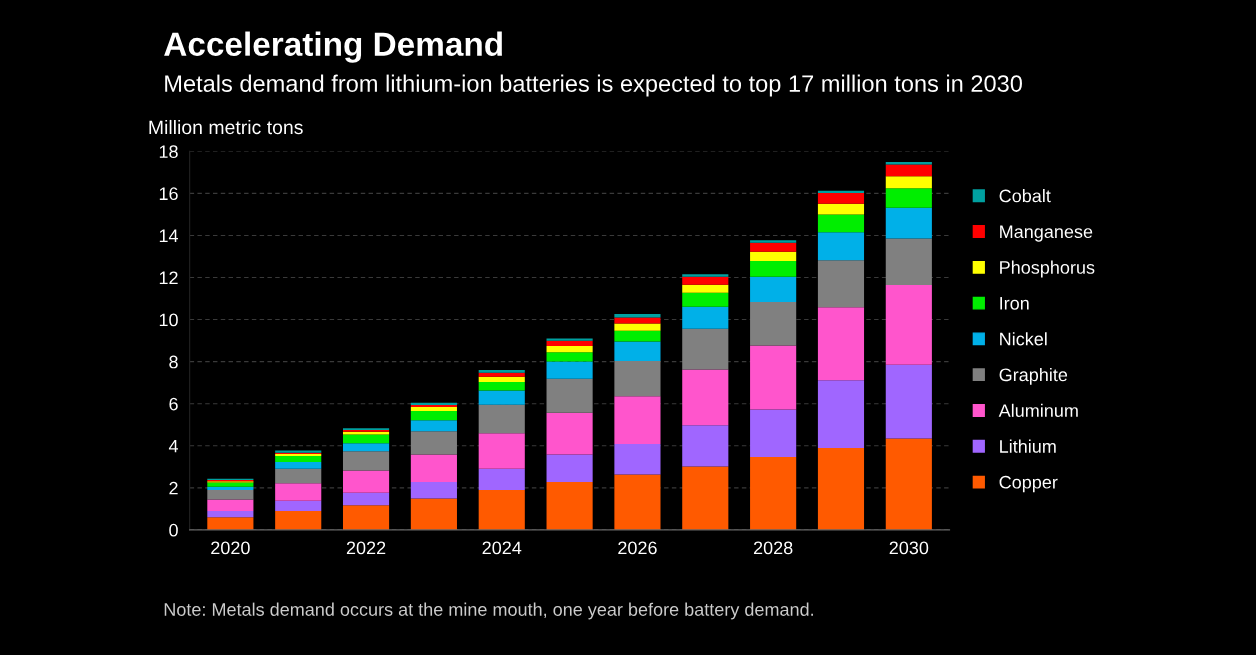  I want to click on legend-label: Cobalt, so click(1025, 196).